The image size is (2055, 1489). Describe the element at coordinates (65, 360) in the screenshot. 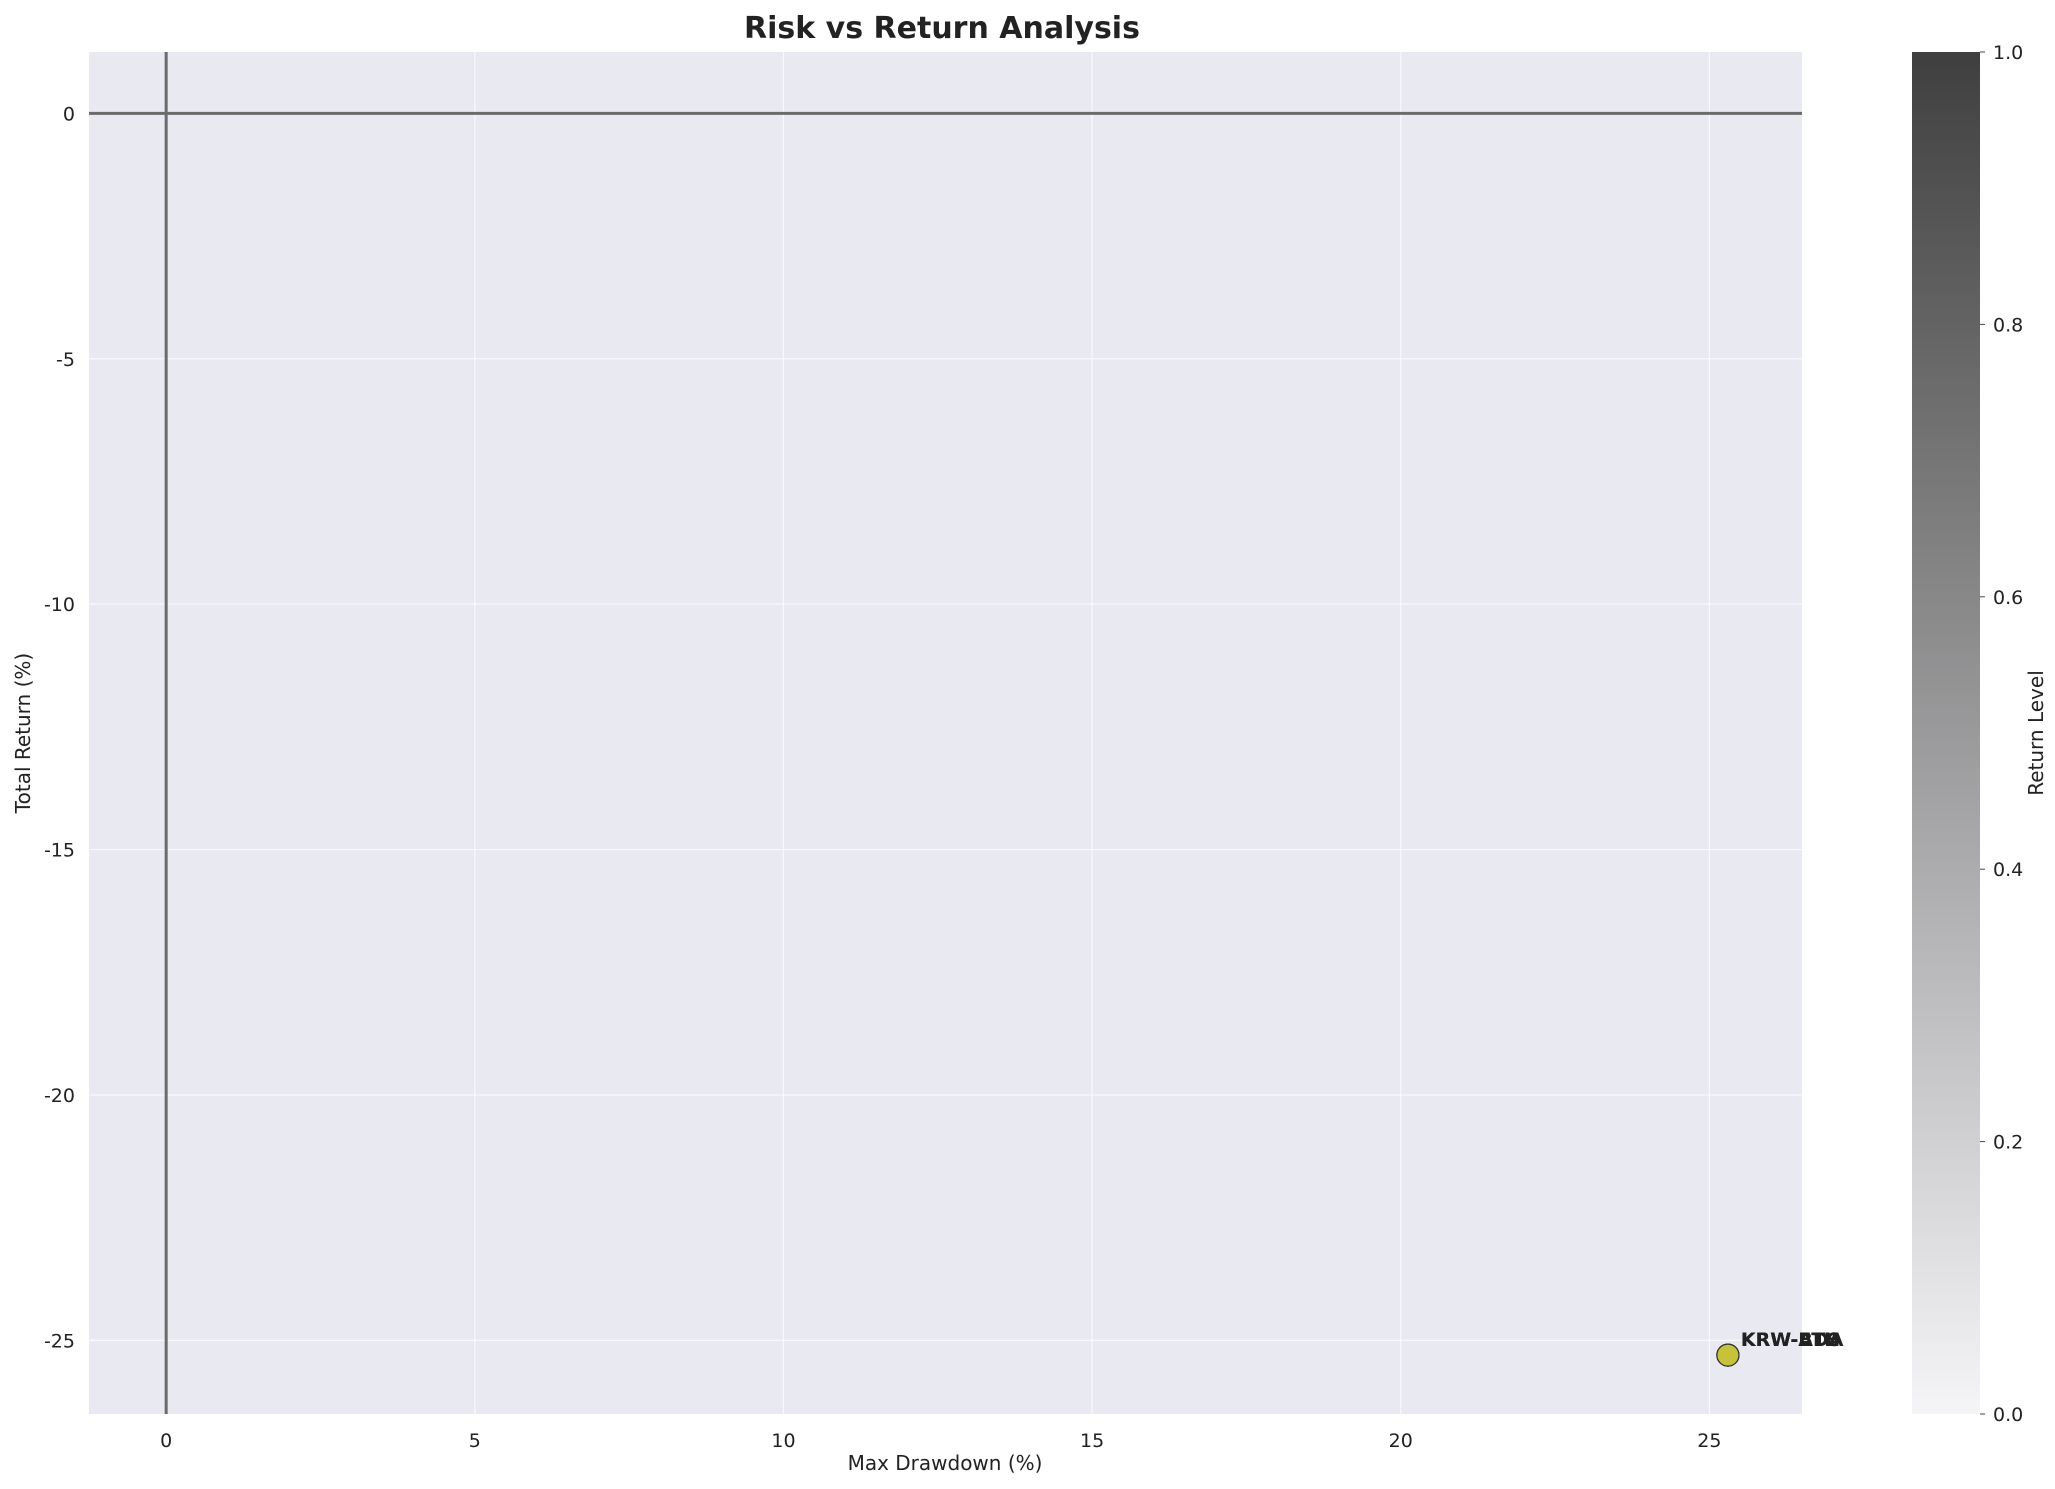

I see `y-tick-label: -5` at that location.